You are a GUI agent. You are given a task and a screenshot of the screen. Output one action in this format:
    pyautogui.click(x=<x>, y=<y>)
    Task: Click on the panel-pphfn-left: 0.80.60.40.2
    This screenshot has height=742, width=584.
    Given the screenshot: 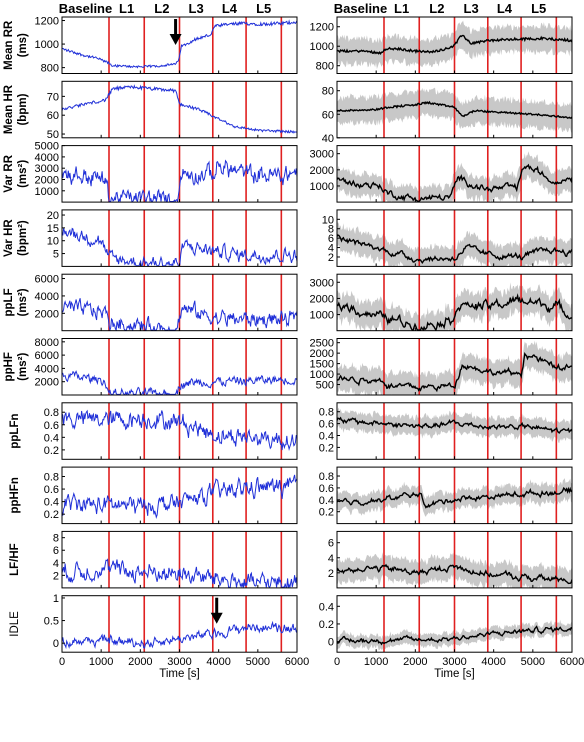 What is the action you would take?
    pyautogui.click(x=171, y=495)
    